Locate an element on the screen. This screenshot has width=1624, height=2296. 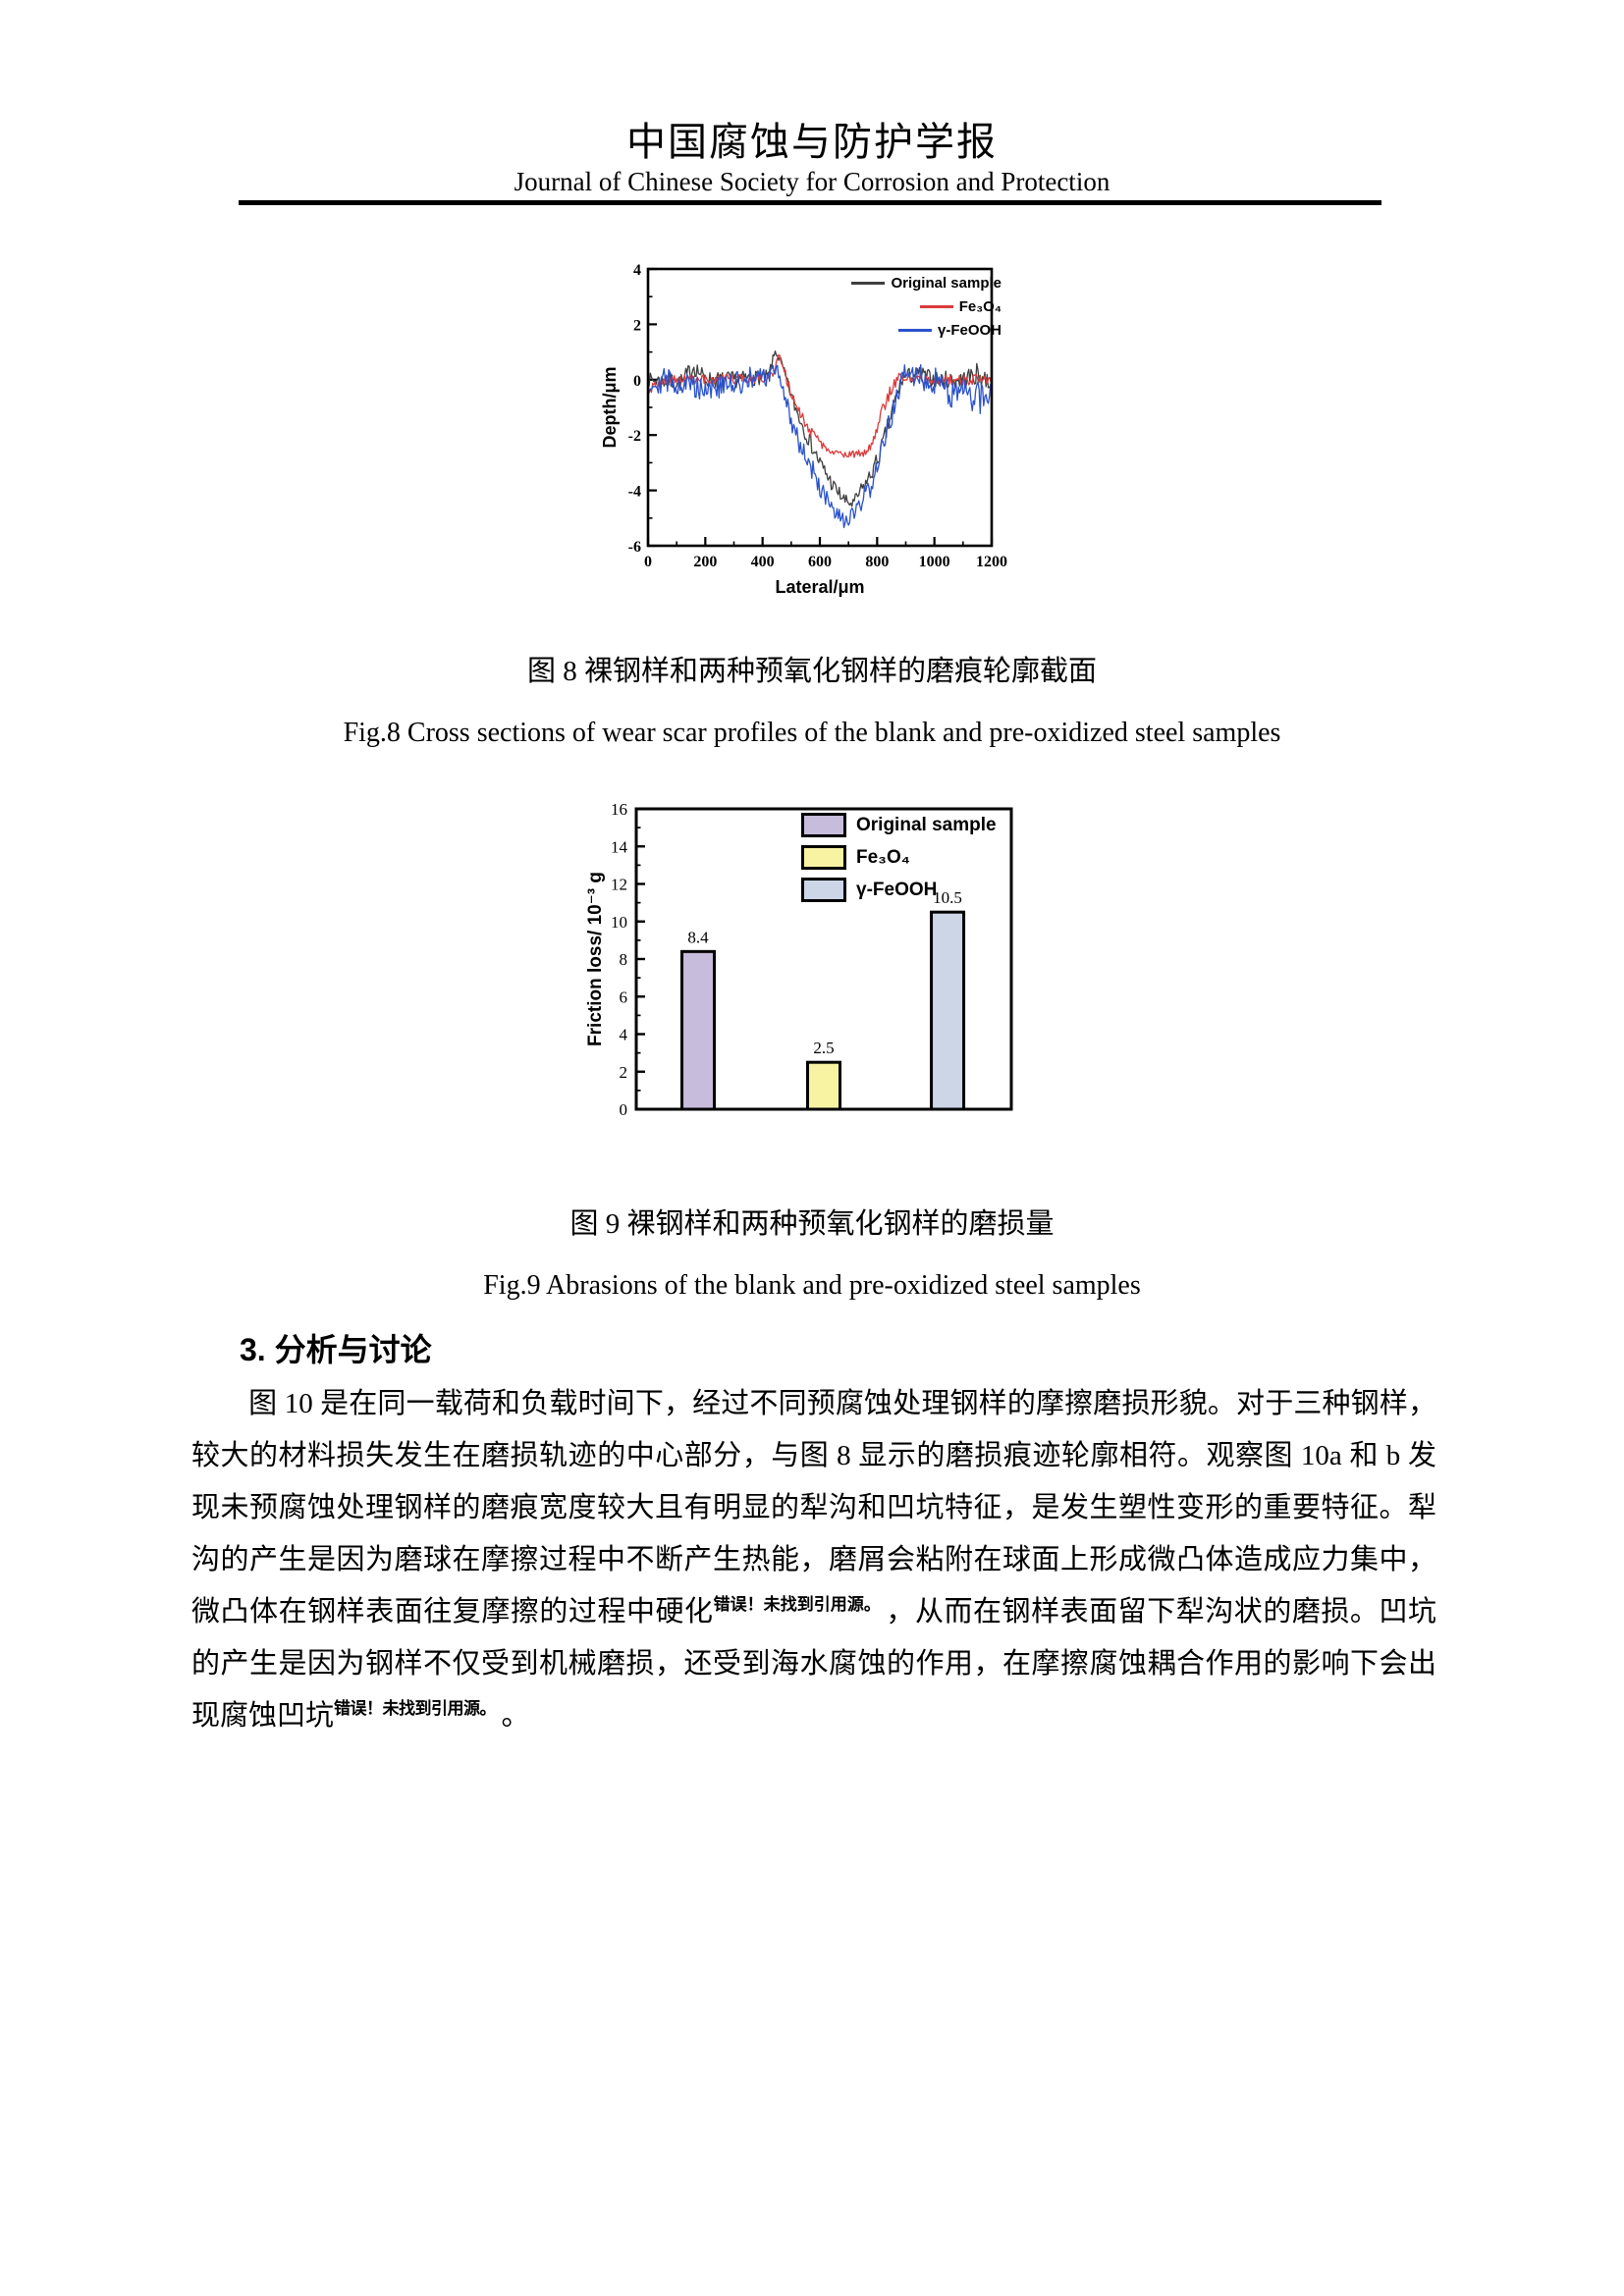
svg-text: 2.5 is located at coordinates (823, 1048).